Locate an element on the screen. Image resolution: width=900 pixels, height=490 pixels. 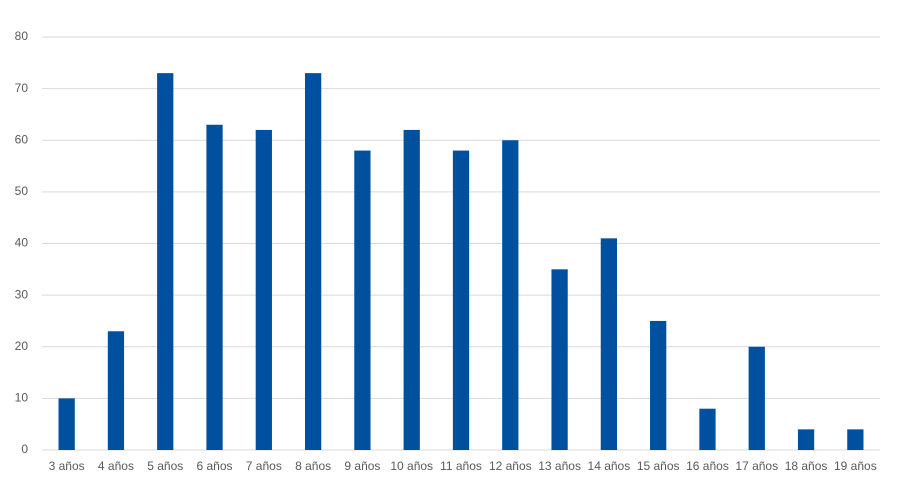
y-tick-label: 20 is located at coordinates (22, 346).